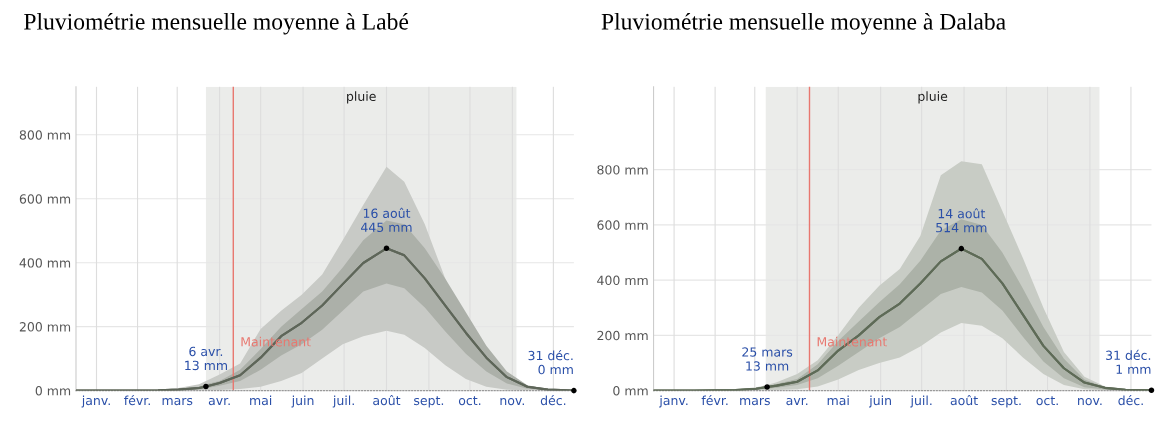 The image size is (1169, 434). I want to click on chart-title: Pluviométrie mensuelle moyenne à Labé, so click(216, 24).